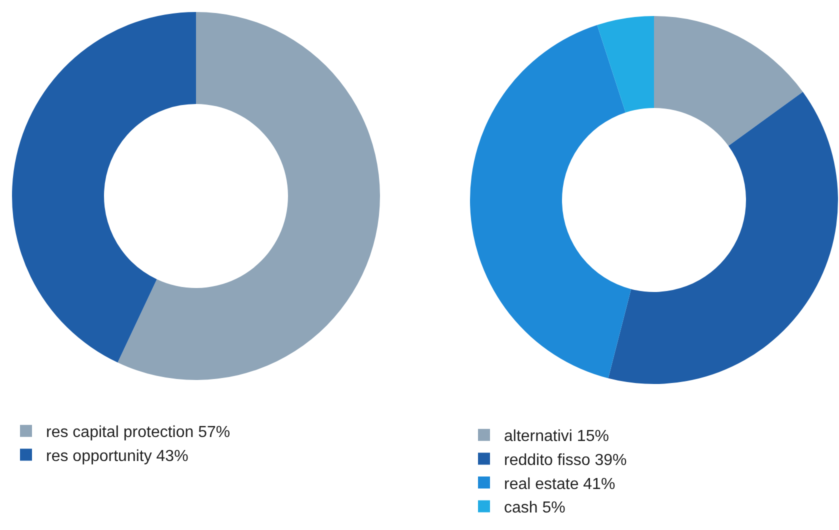  Describe the element at coordinates (117, 456) in the screenshot. I see `legend-label: res opportunity 43%` at that location.